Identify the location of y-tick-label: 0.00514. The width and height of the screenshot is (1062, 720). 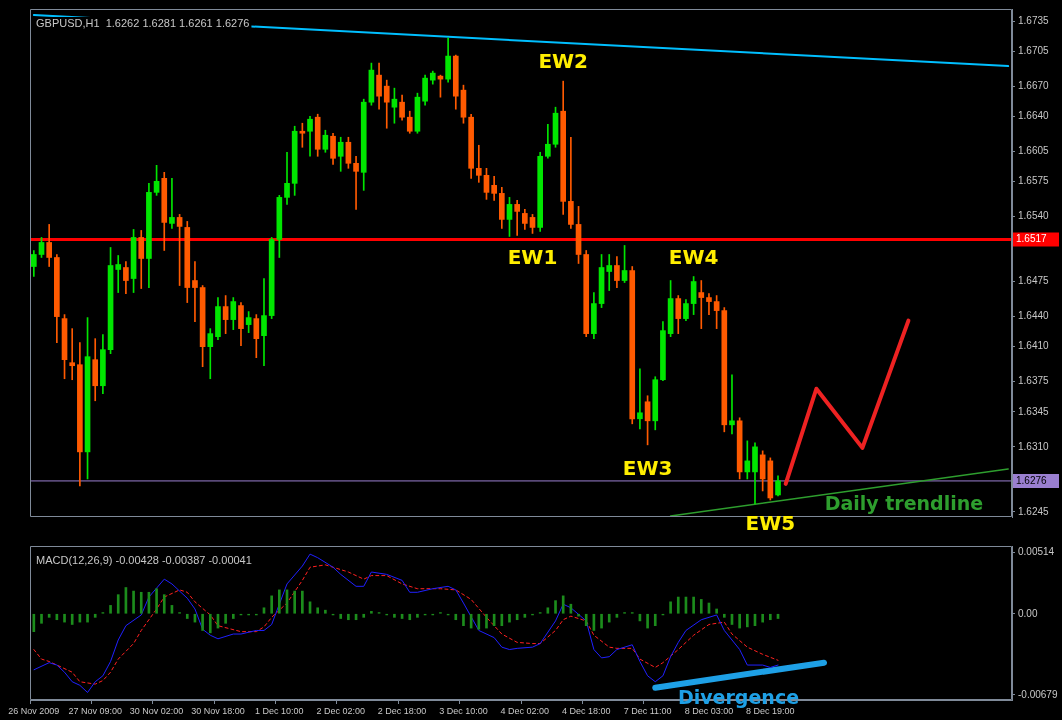
(1036, 552).